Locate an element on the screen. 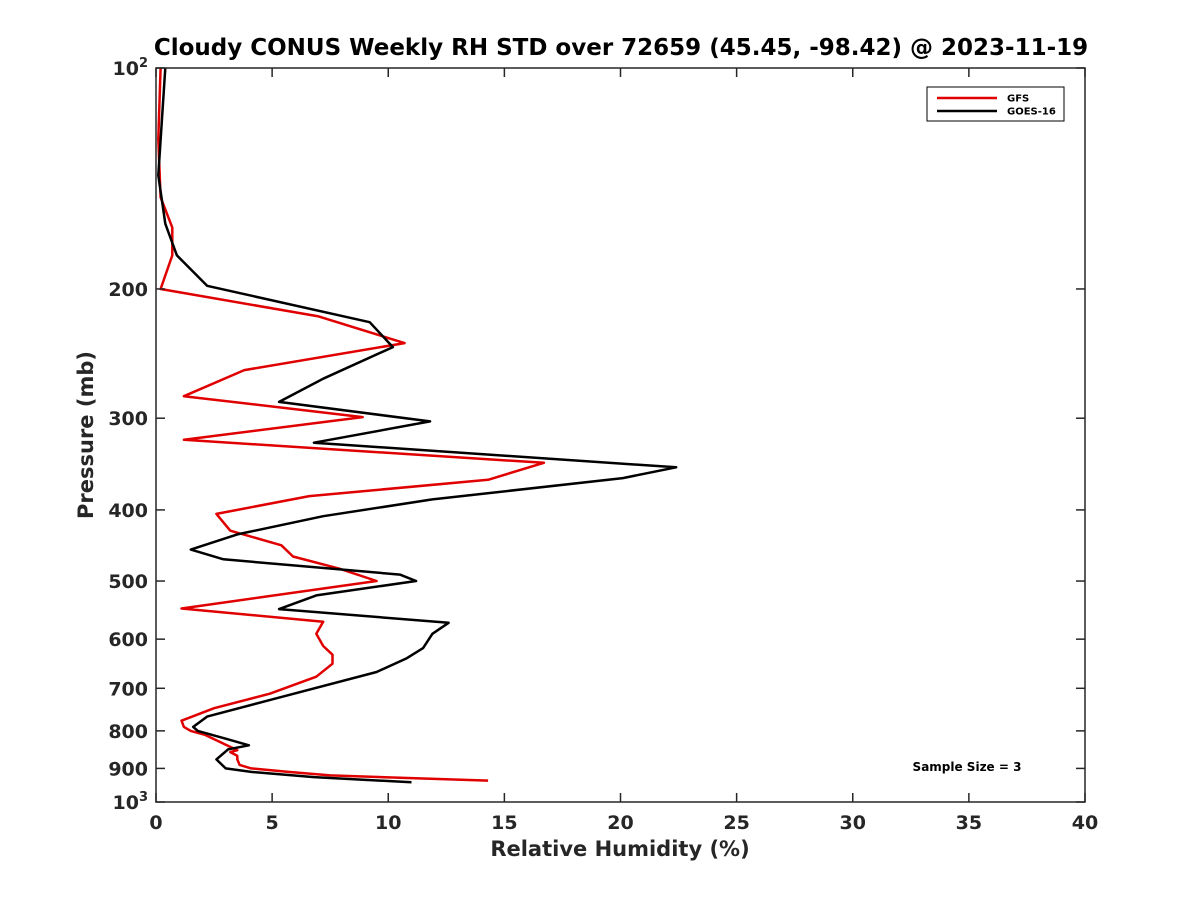  y-tick-label: 300 is located at coordinates (128, 419).